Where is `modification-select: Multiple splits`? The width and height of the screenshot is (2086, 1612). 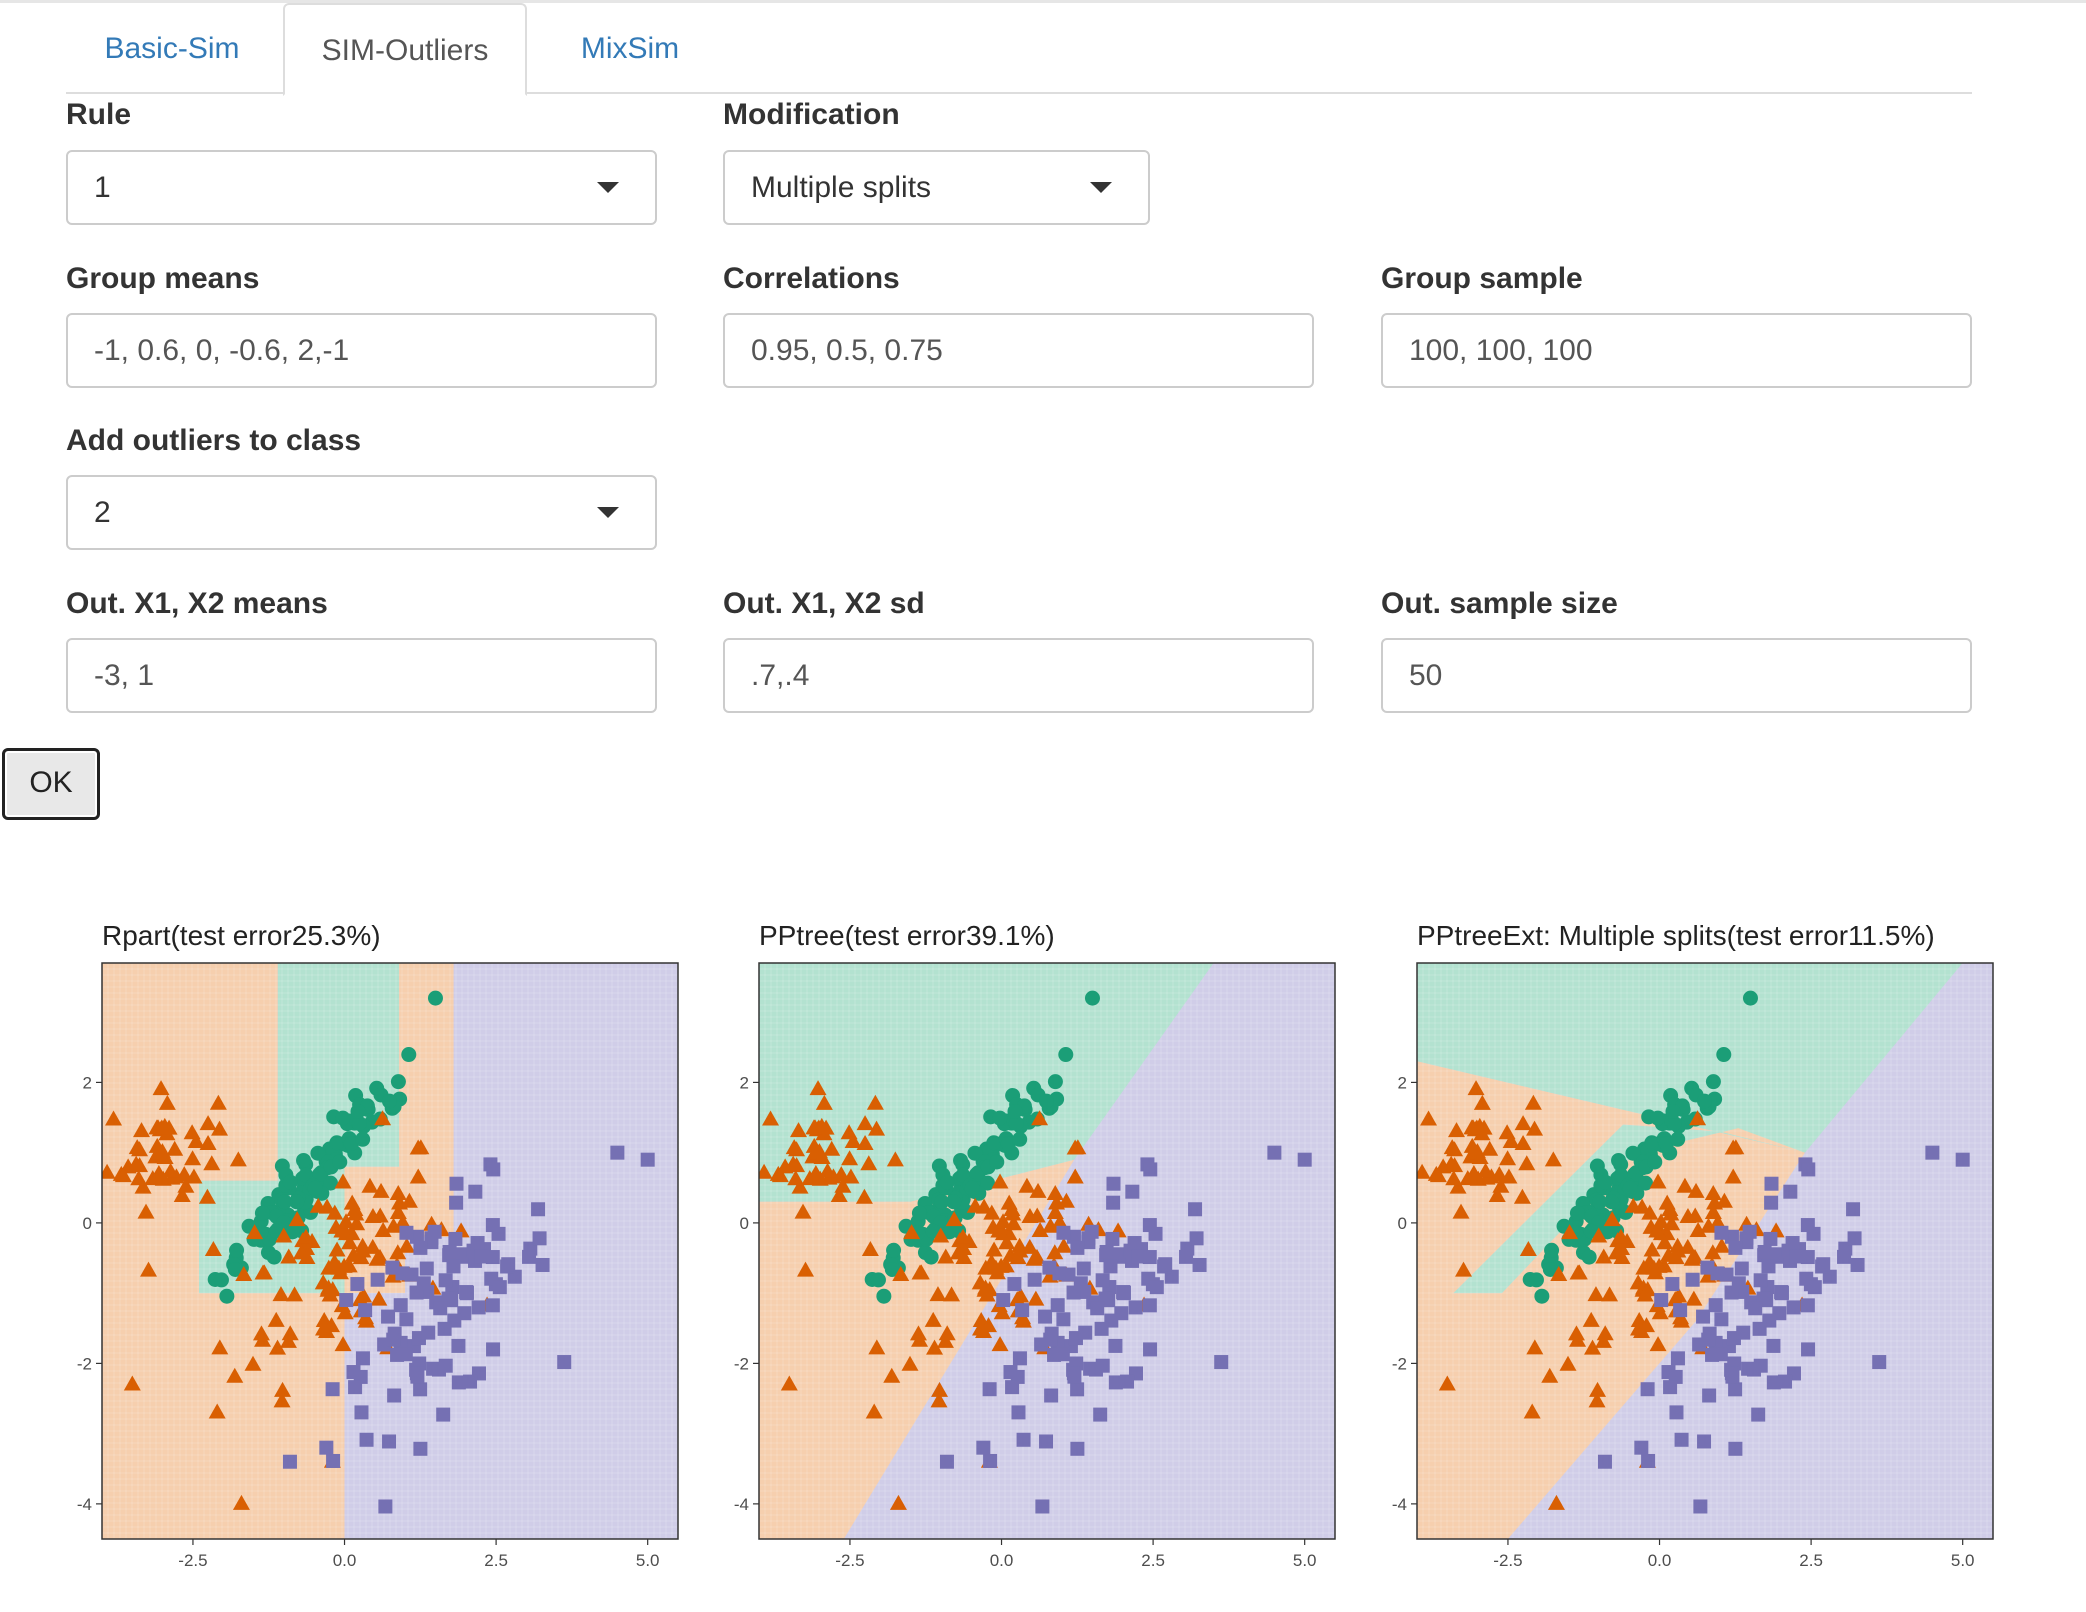
modification-select: Multiple splits is located at coordinates (936, 187).